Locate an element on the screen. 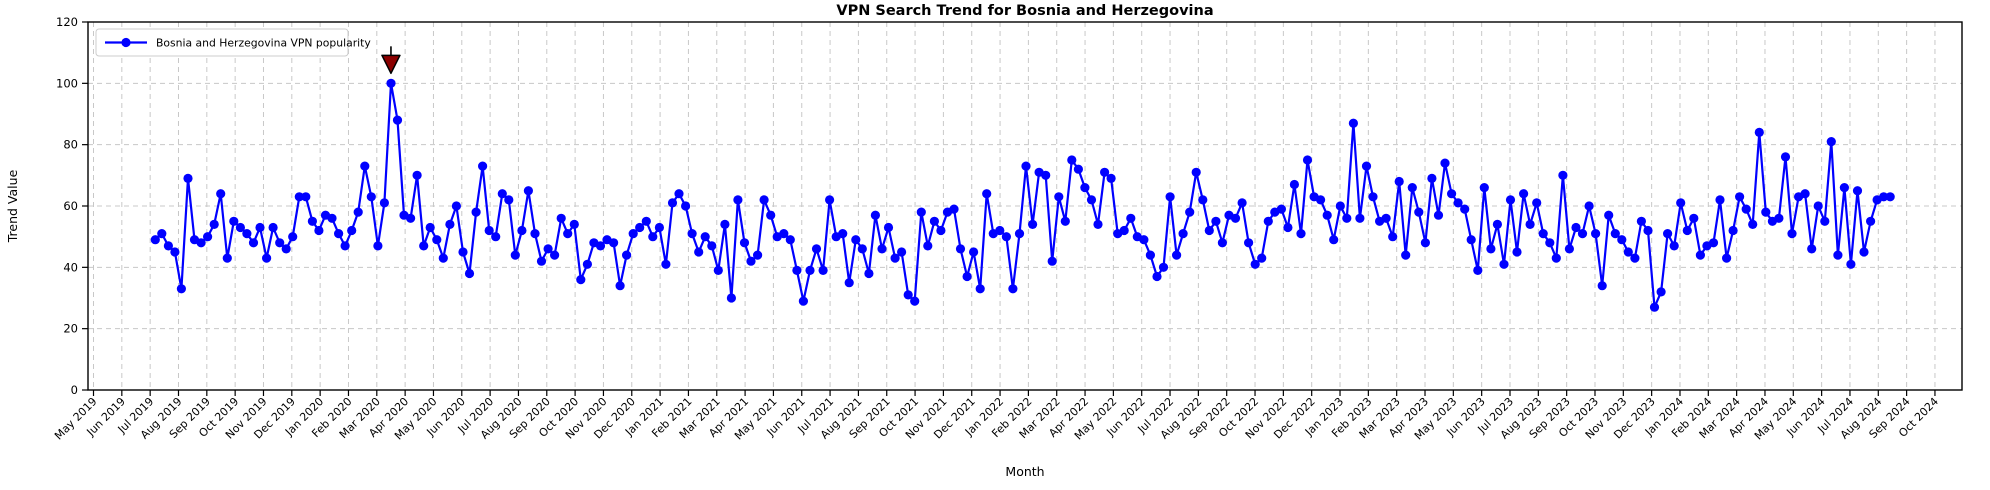  y-tick-label: 20 is located at coordinates (70, 329).